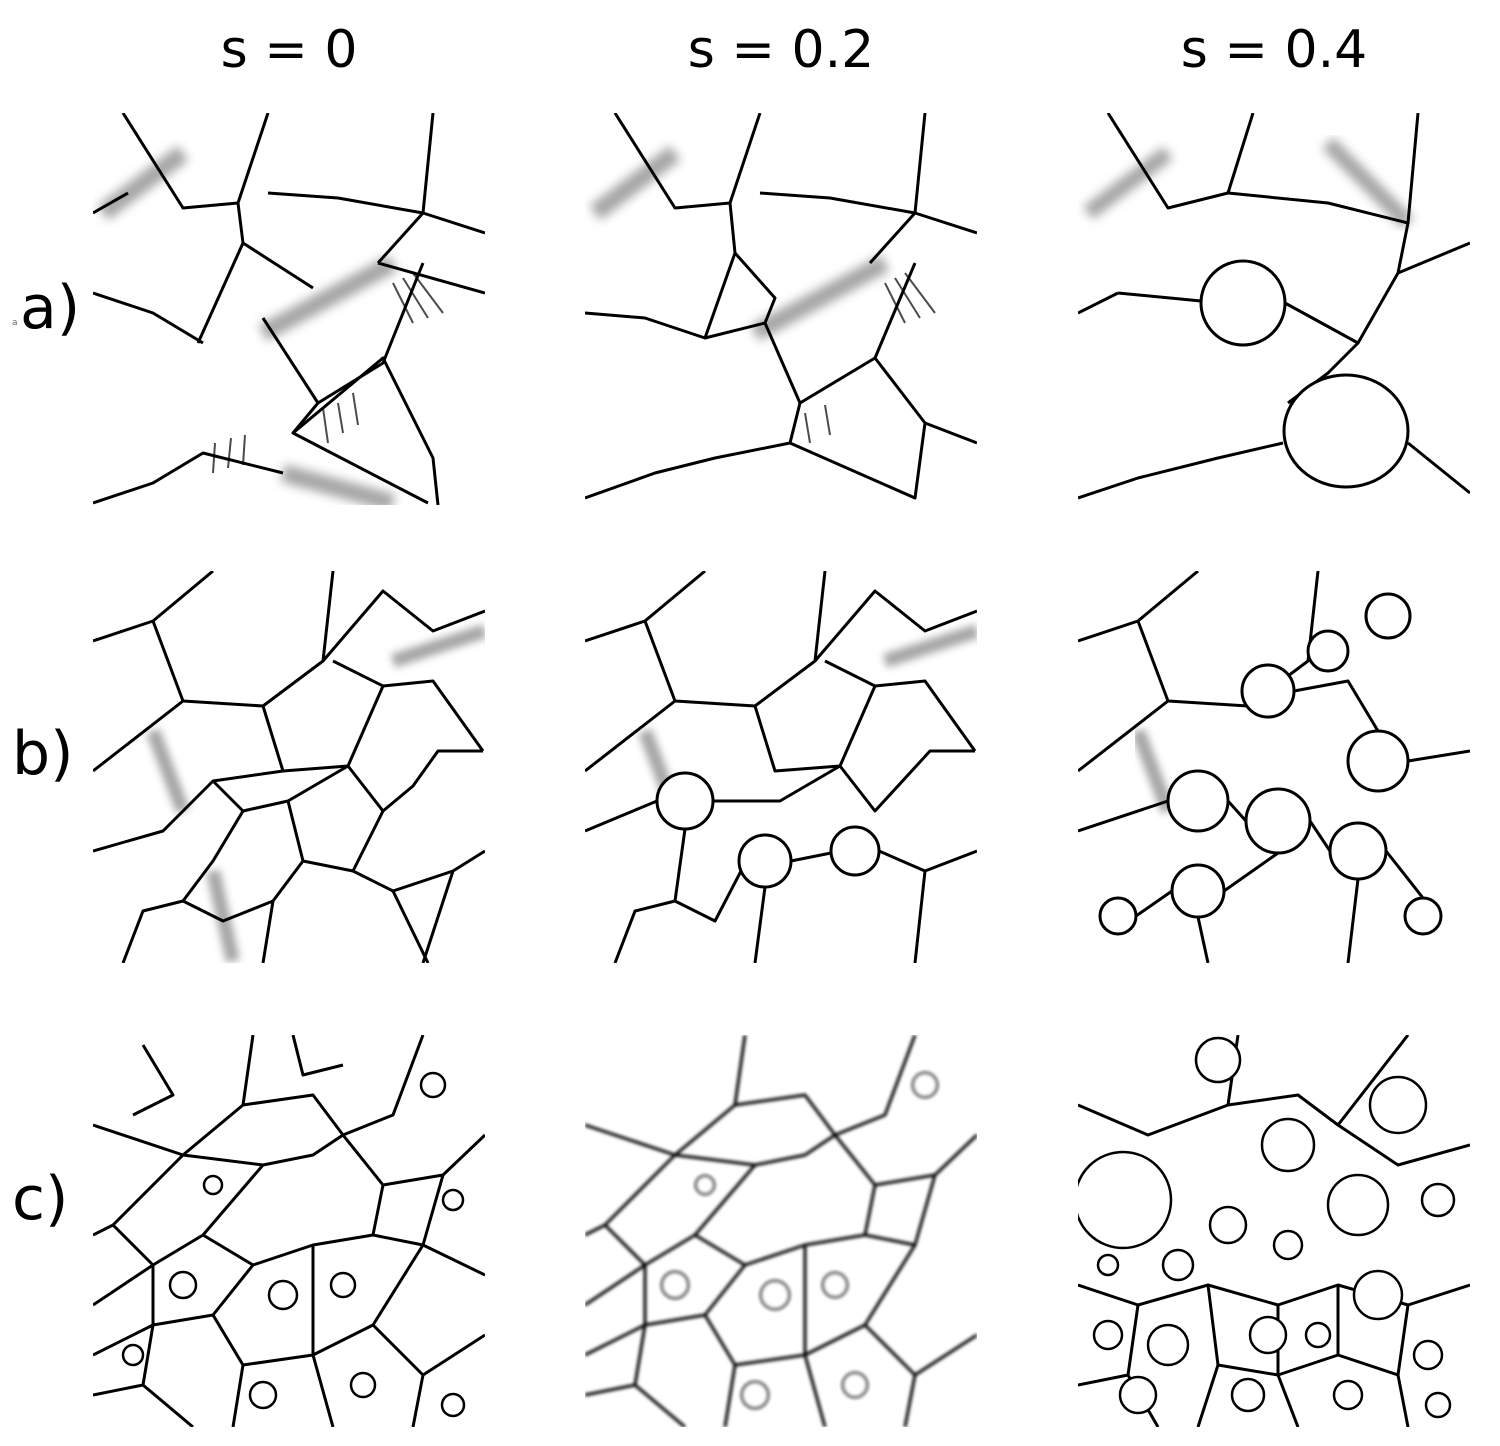 The height and width of the screenshot is (1446, 1500). I want to click on panel-a-s0, so click(289, 309).